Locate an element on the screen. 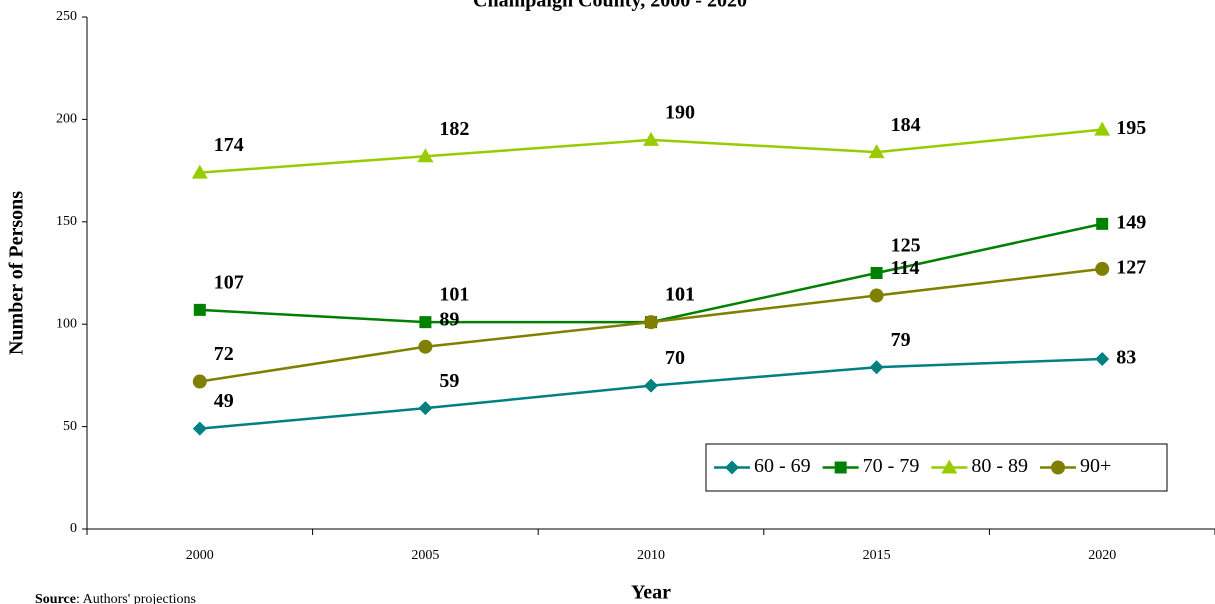 The width and height of the screenshot is (1215, 604). y-tick-label: 50 is located at coordinates (70, 426).